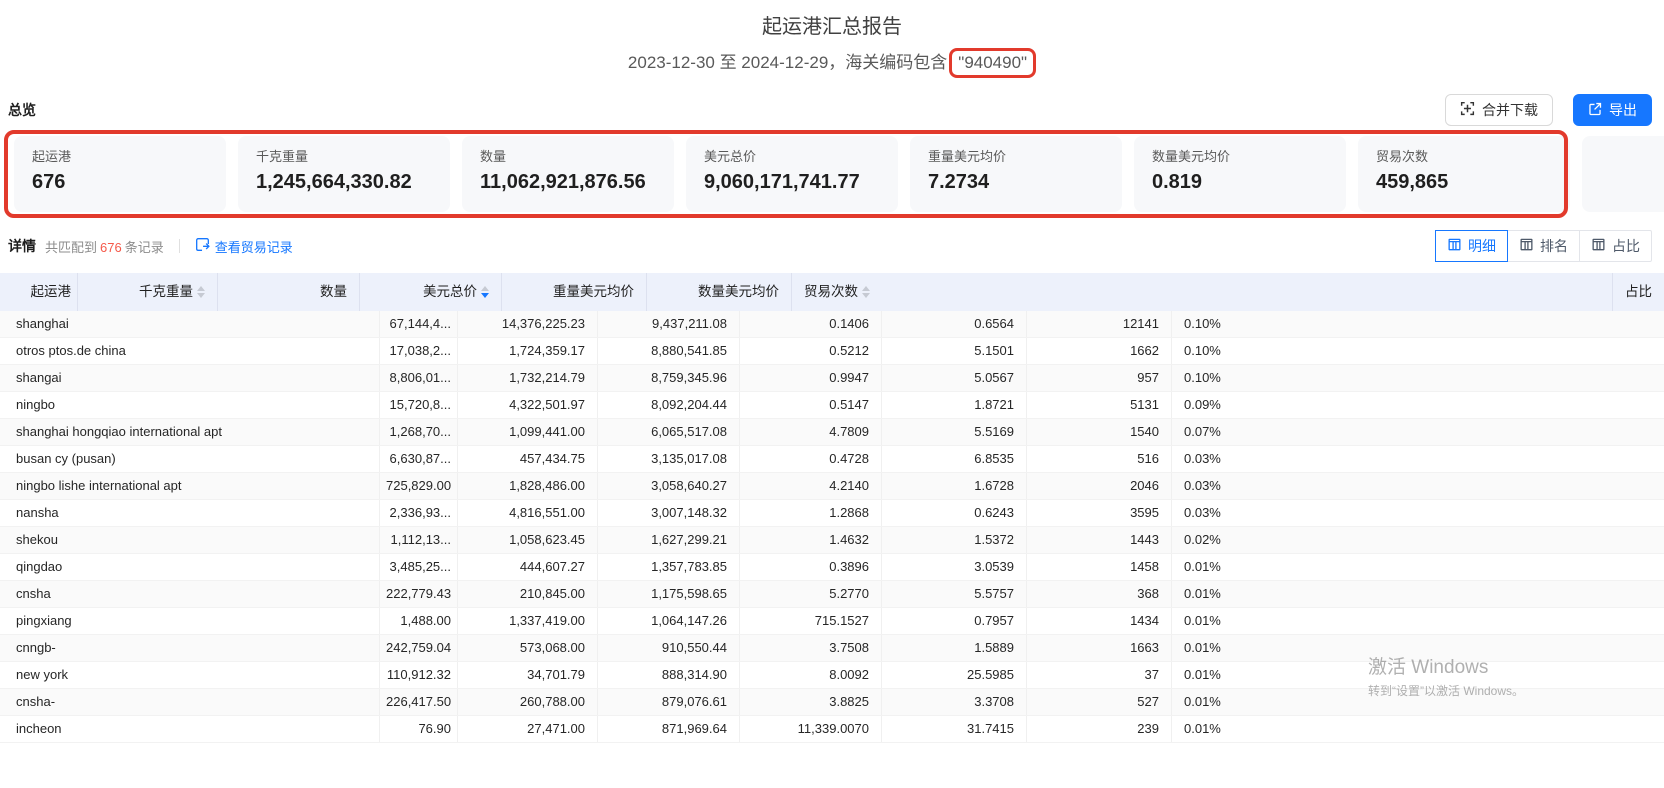 Image resolution: width=1664 pixels, height=788 pixels. I want to click on view-tab: 占比, so click(1615, 246).